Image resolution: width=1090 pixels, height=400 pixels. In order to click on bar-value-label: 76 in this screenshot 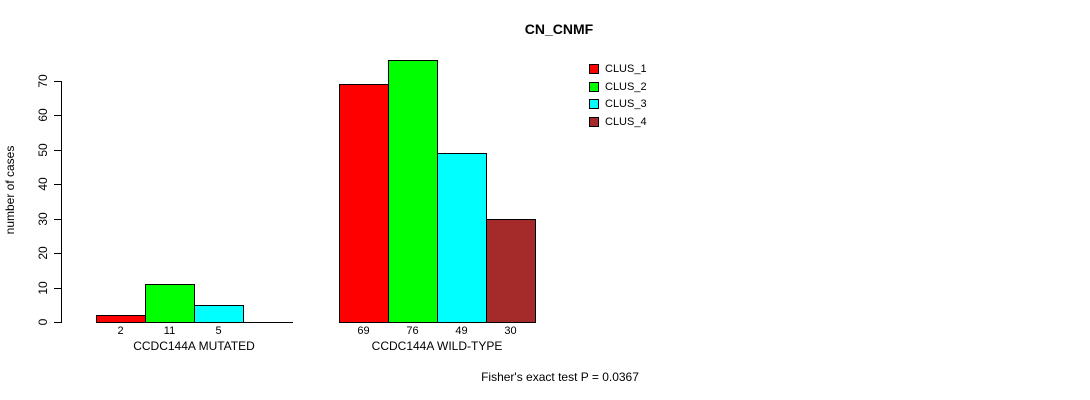, I will do `click(412, 331)`.